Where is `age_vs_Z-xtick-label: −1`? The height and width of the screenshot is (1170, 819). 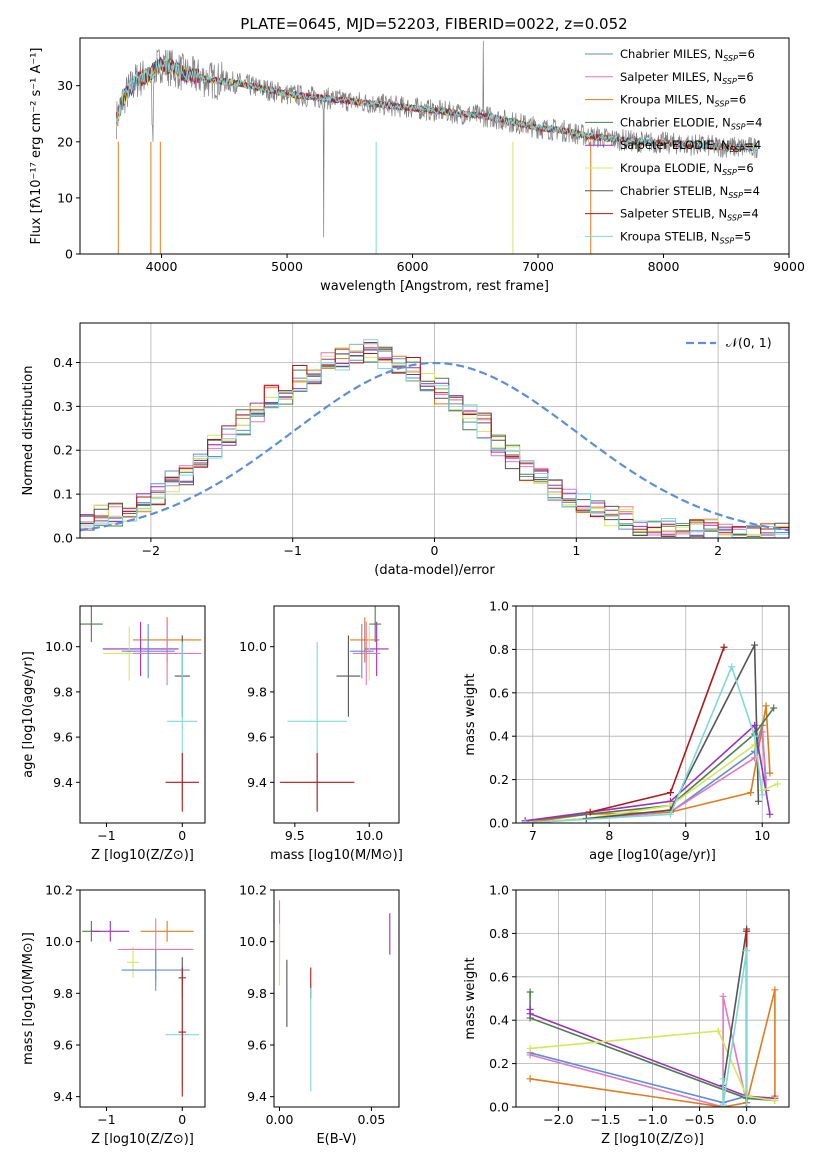 age_vs_Z-xtick-label: −1 is located at coordinates (106, 835).